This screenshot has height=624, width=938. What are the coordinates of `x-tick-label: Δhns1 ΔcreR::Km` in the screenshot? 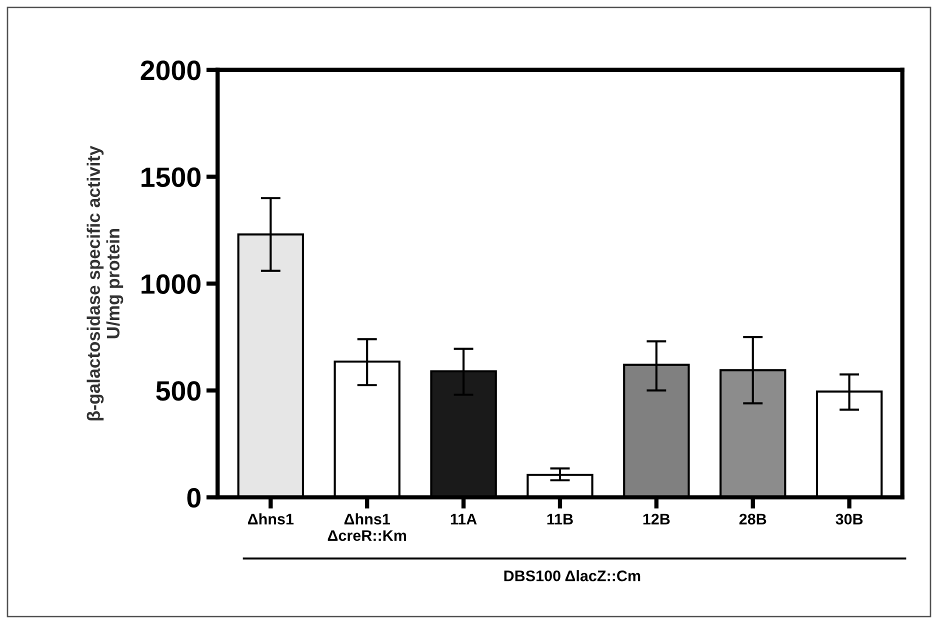 It's located at (367, 527).